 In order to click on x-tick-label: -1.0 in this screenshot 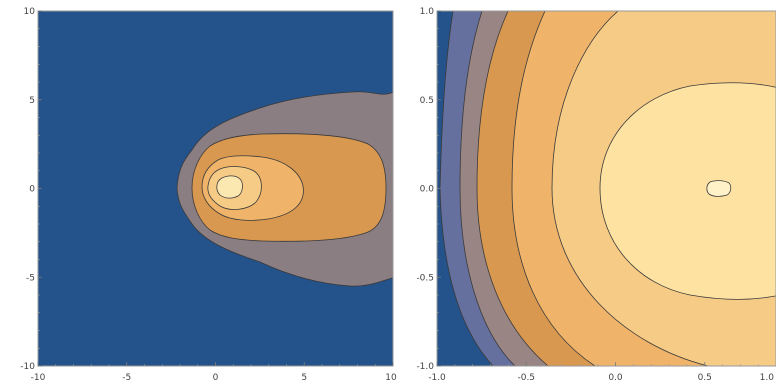, I will do `click(437, 378)`.